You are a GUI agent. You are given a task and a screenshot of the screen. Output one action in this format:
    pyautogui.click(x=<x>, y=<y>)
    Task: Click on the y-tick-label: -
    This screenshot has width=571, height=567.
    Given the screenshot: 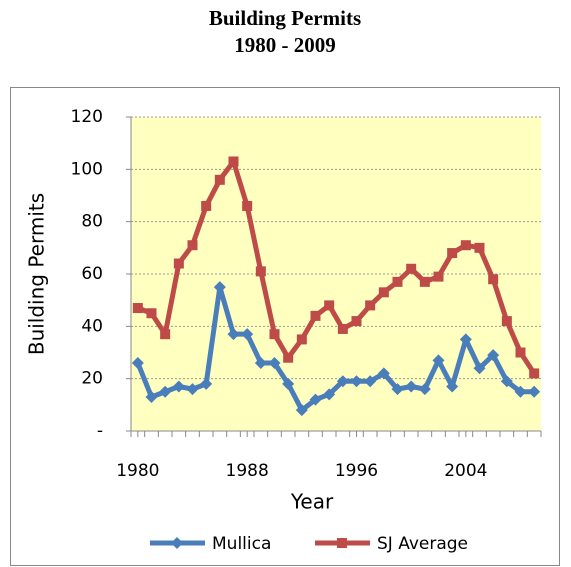 What is the action you would take?
    pyautogui.click(x=100, y=431)
    